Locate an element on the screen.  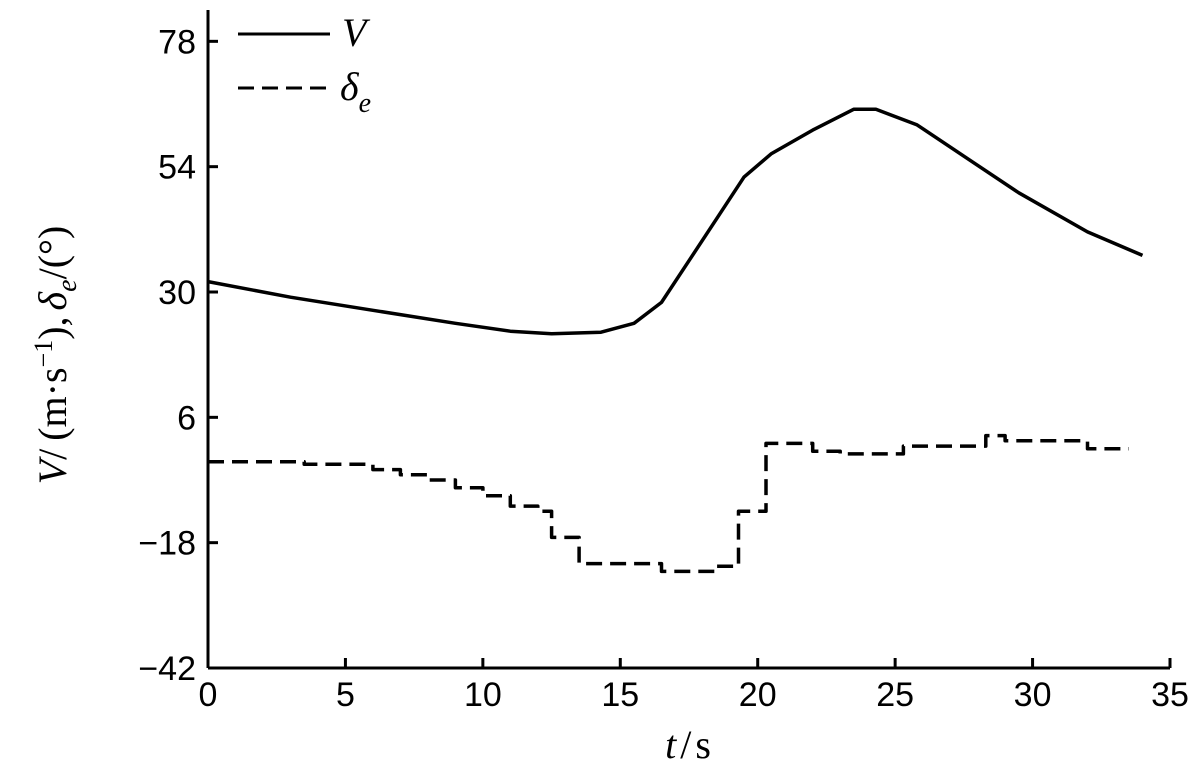
x-tick-label-5: 25 is located at coordinates (895, 695).